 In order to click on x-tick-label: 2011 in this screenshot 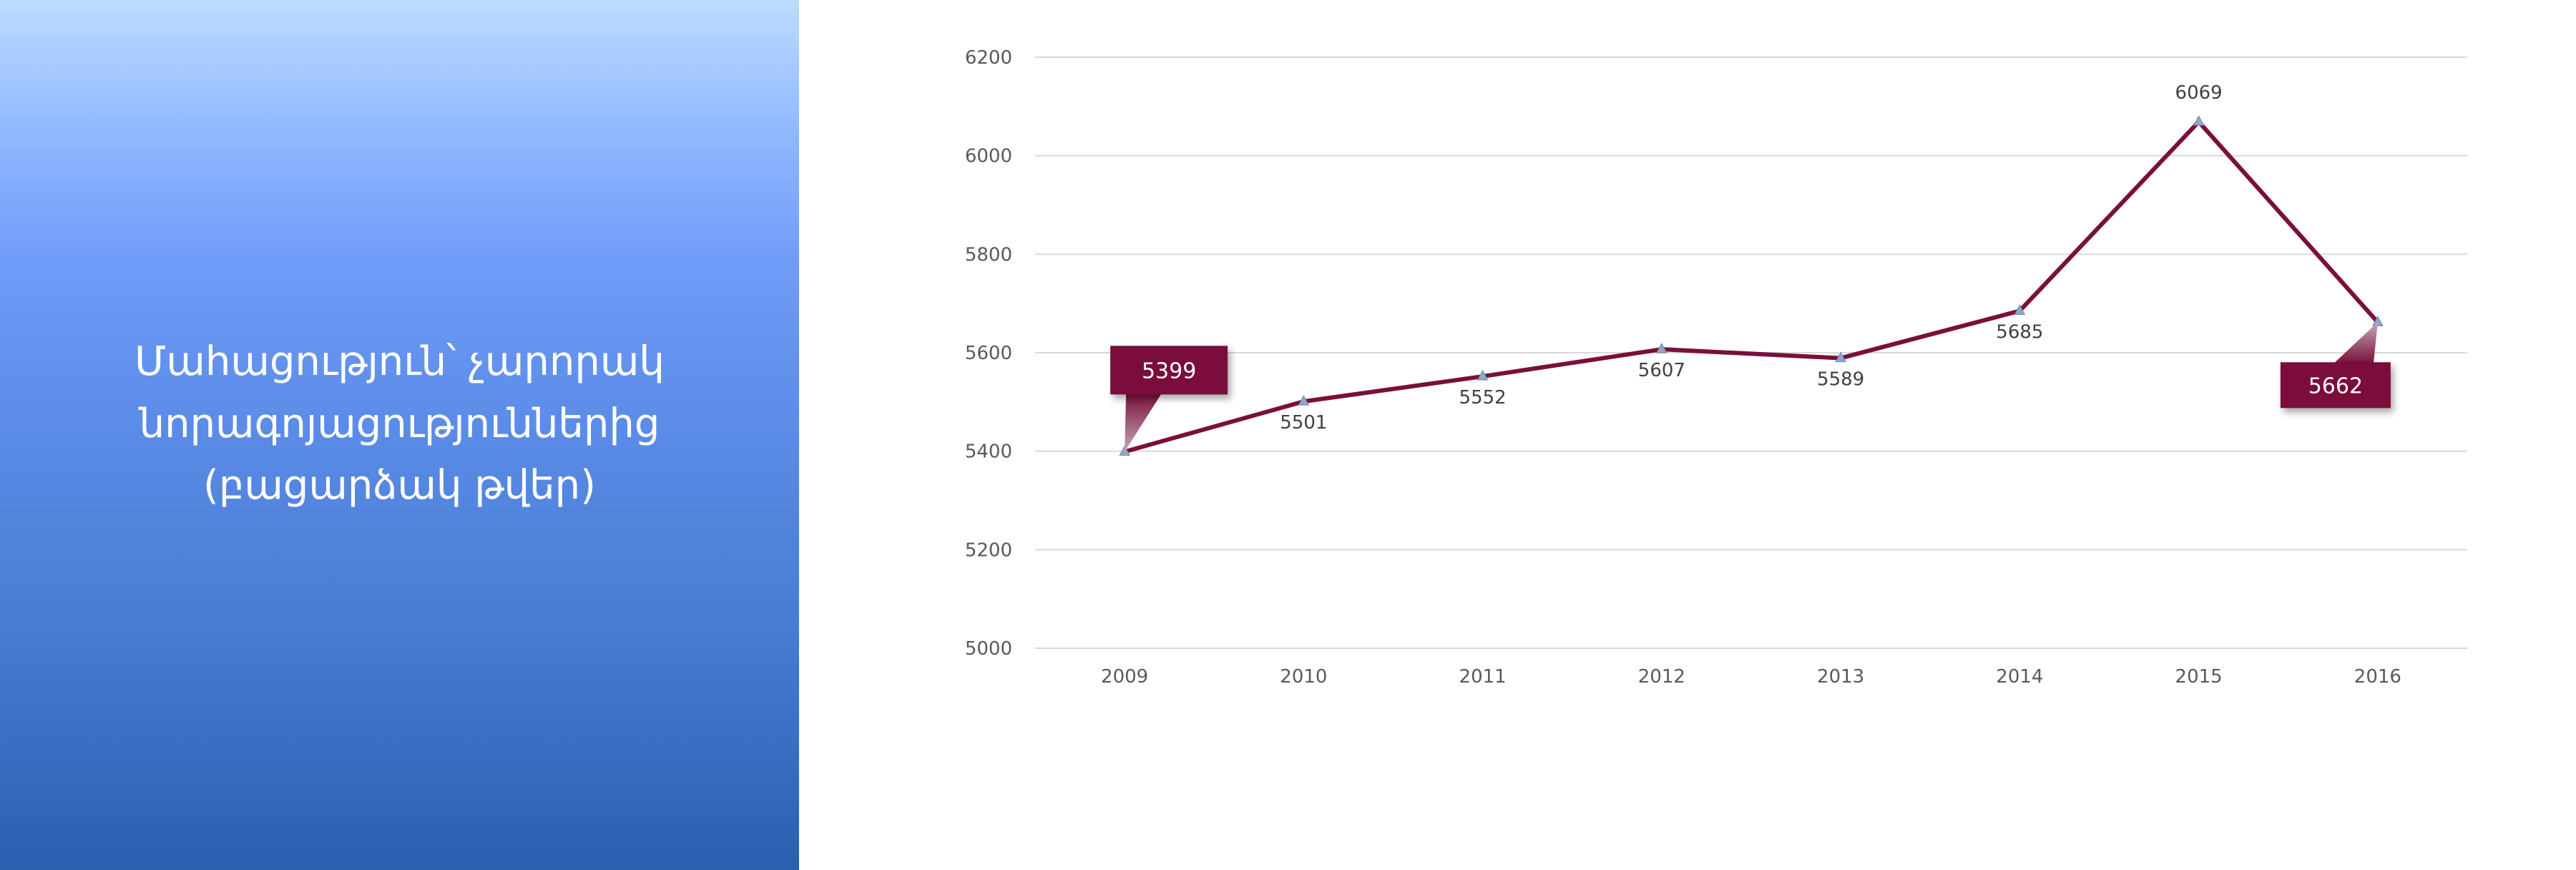, I will do `click(1483, 677)`.